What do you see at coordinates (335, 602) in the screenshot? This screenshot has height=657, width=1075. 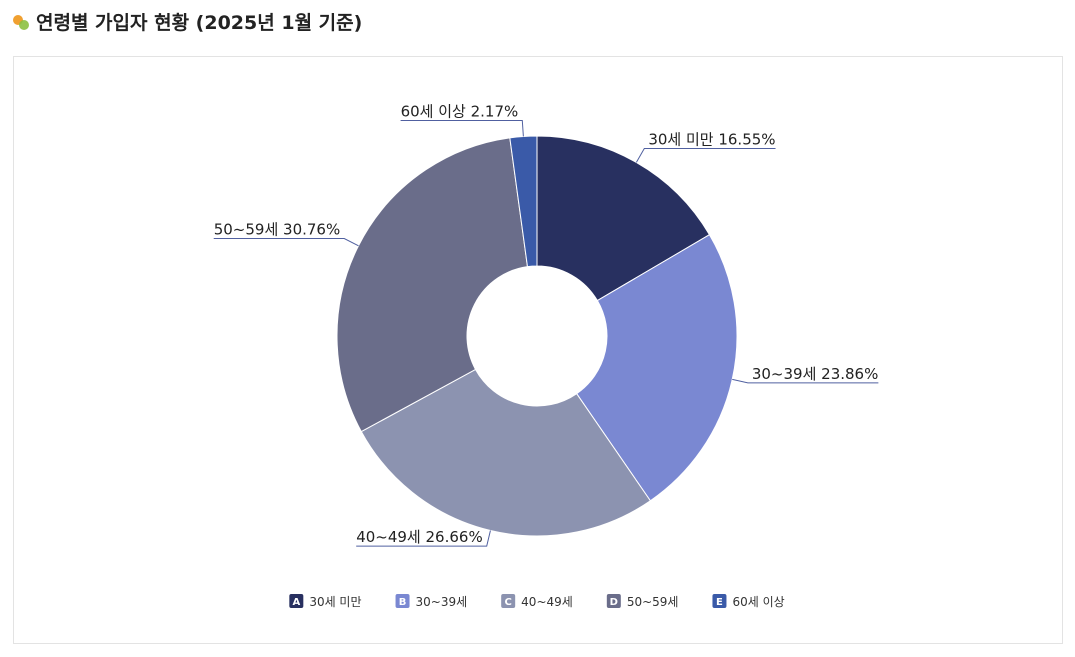 I see `legend-label: 30세 미만` at bounding box center [335, 602].